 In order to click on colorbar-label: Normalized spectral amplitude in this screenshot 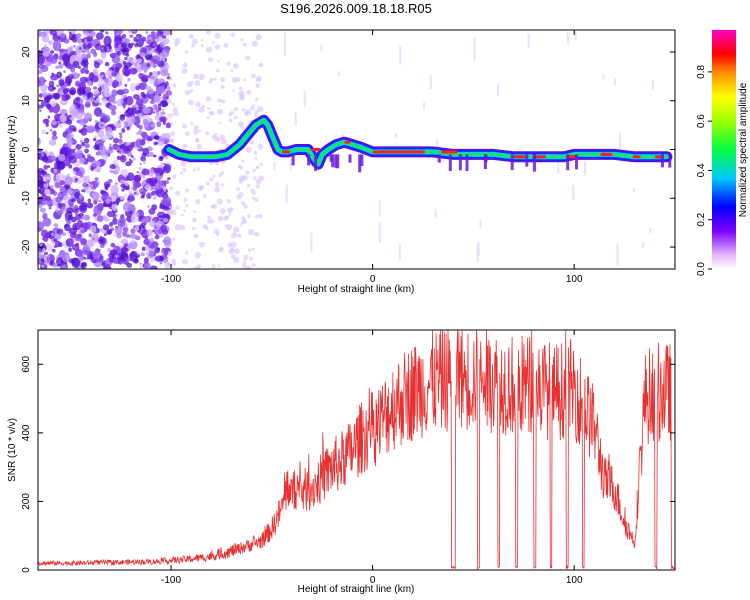, I will do `click(743, 149)`.